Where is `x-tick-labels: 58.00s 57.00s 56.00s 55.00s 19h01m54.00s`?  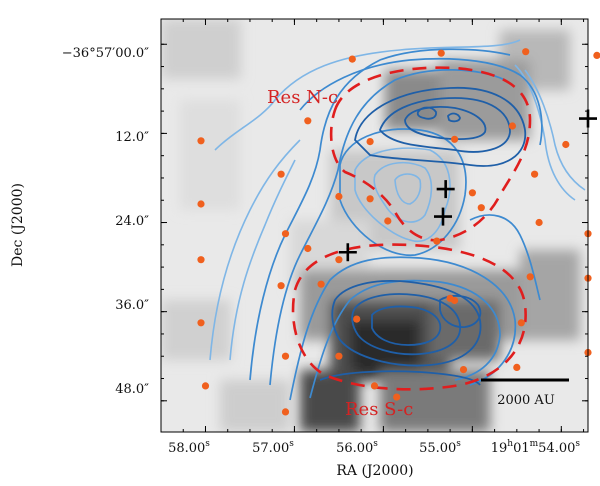
x-tick-labels: 58.00s 57.00s 56.00s 55.00s 19h01m54.00s is located at coordinates (374, 447).